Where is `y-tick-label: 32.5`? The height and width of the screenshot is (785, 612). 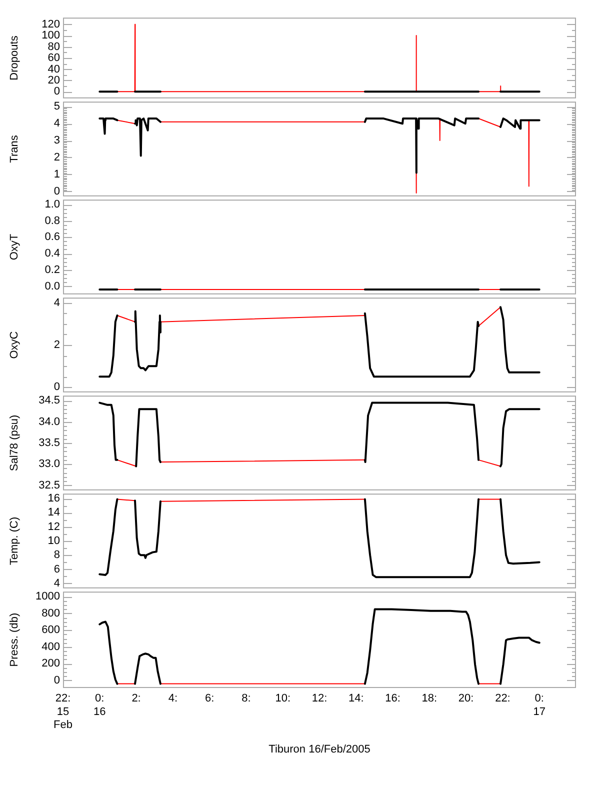 y-tick-label: 32.5 is located at coordinates (49, 485).